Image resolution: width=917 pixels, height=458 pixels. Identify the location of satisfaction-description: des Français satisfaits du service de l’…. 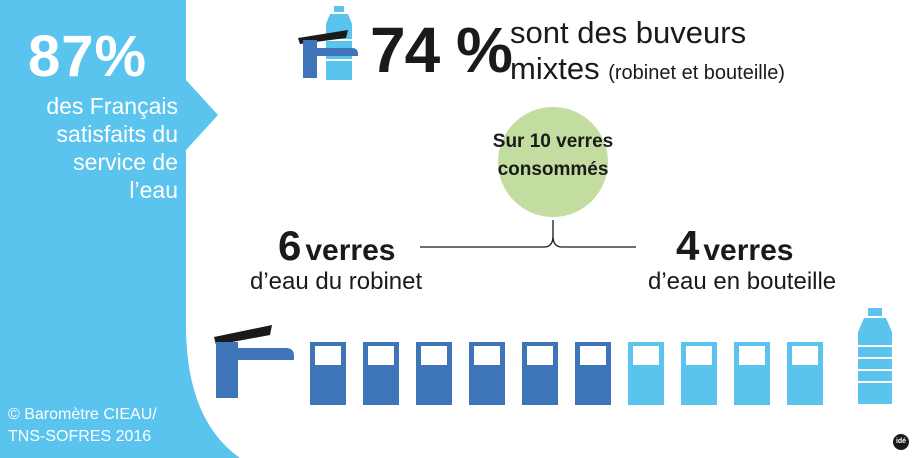
(112, 148).